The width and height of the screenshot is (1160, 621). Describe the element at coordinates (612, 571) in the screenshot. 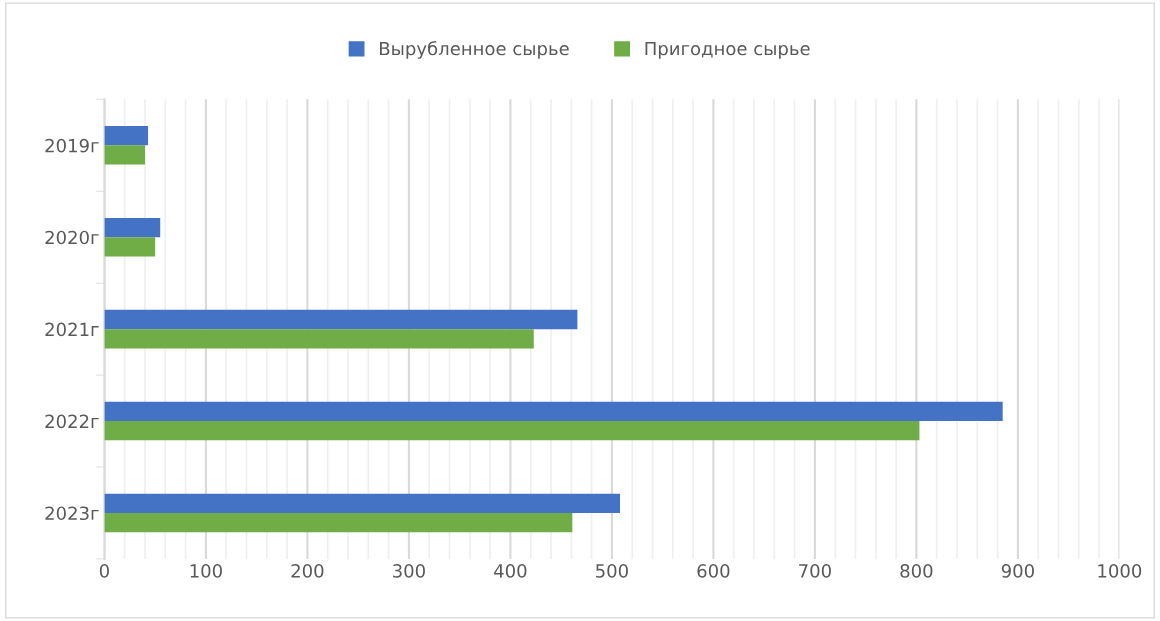

I see `x-tick-label: 500` at that location.